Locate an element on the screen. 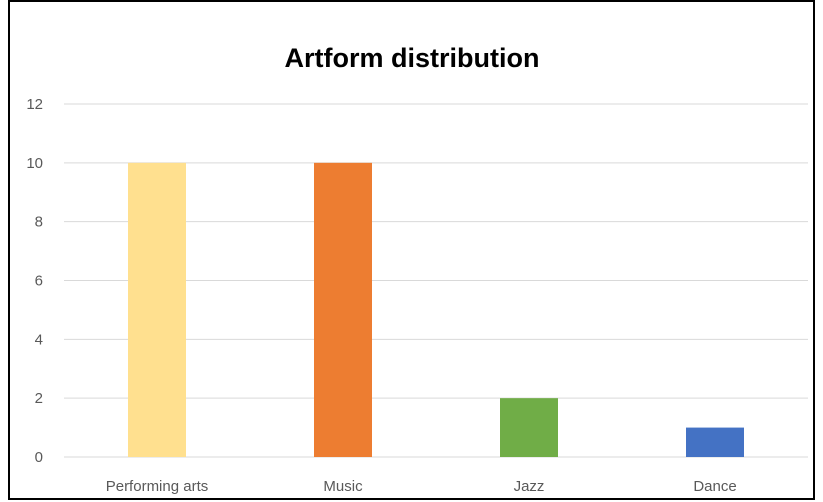 The width and height of the screenshot is (823, 502). y-tick-label: 8 is located at coordinates (39, 222).